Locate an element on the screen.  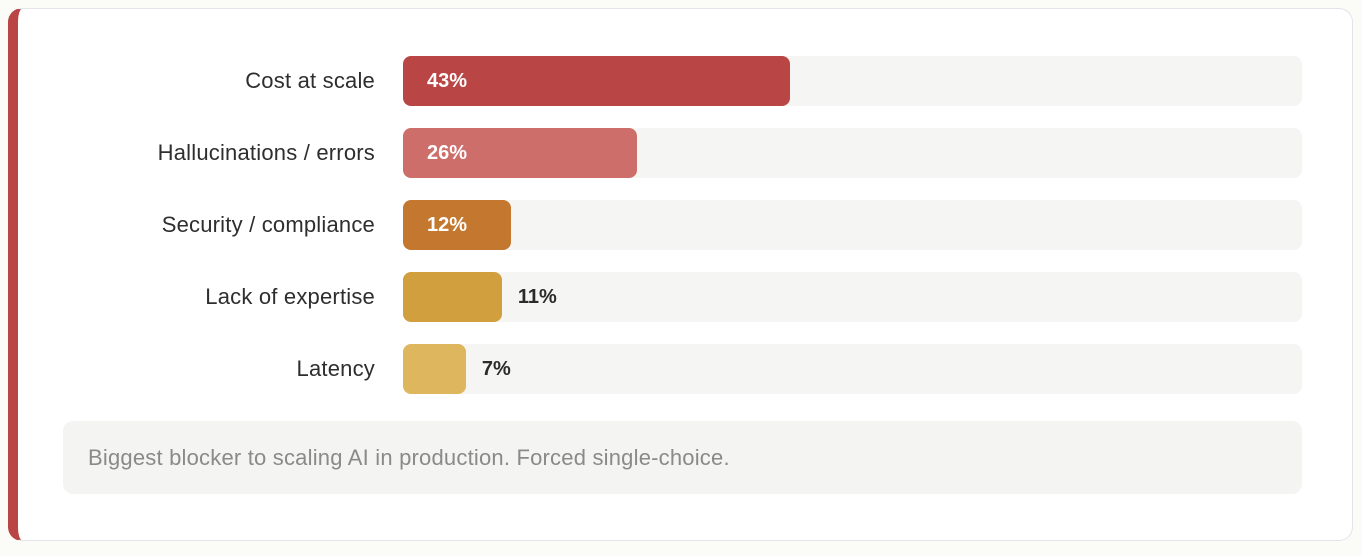
bar-track: 43% is located at coordinates (852, 81).